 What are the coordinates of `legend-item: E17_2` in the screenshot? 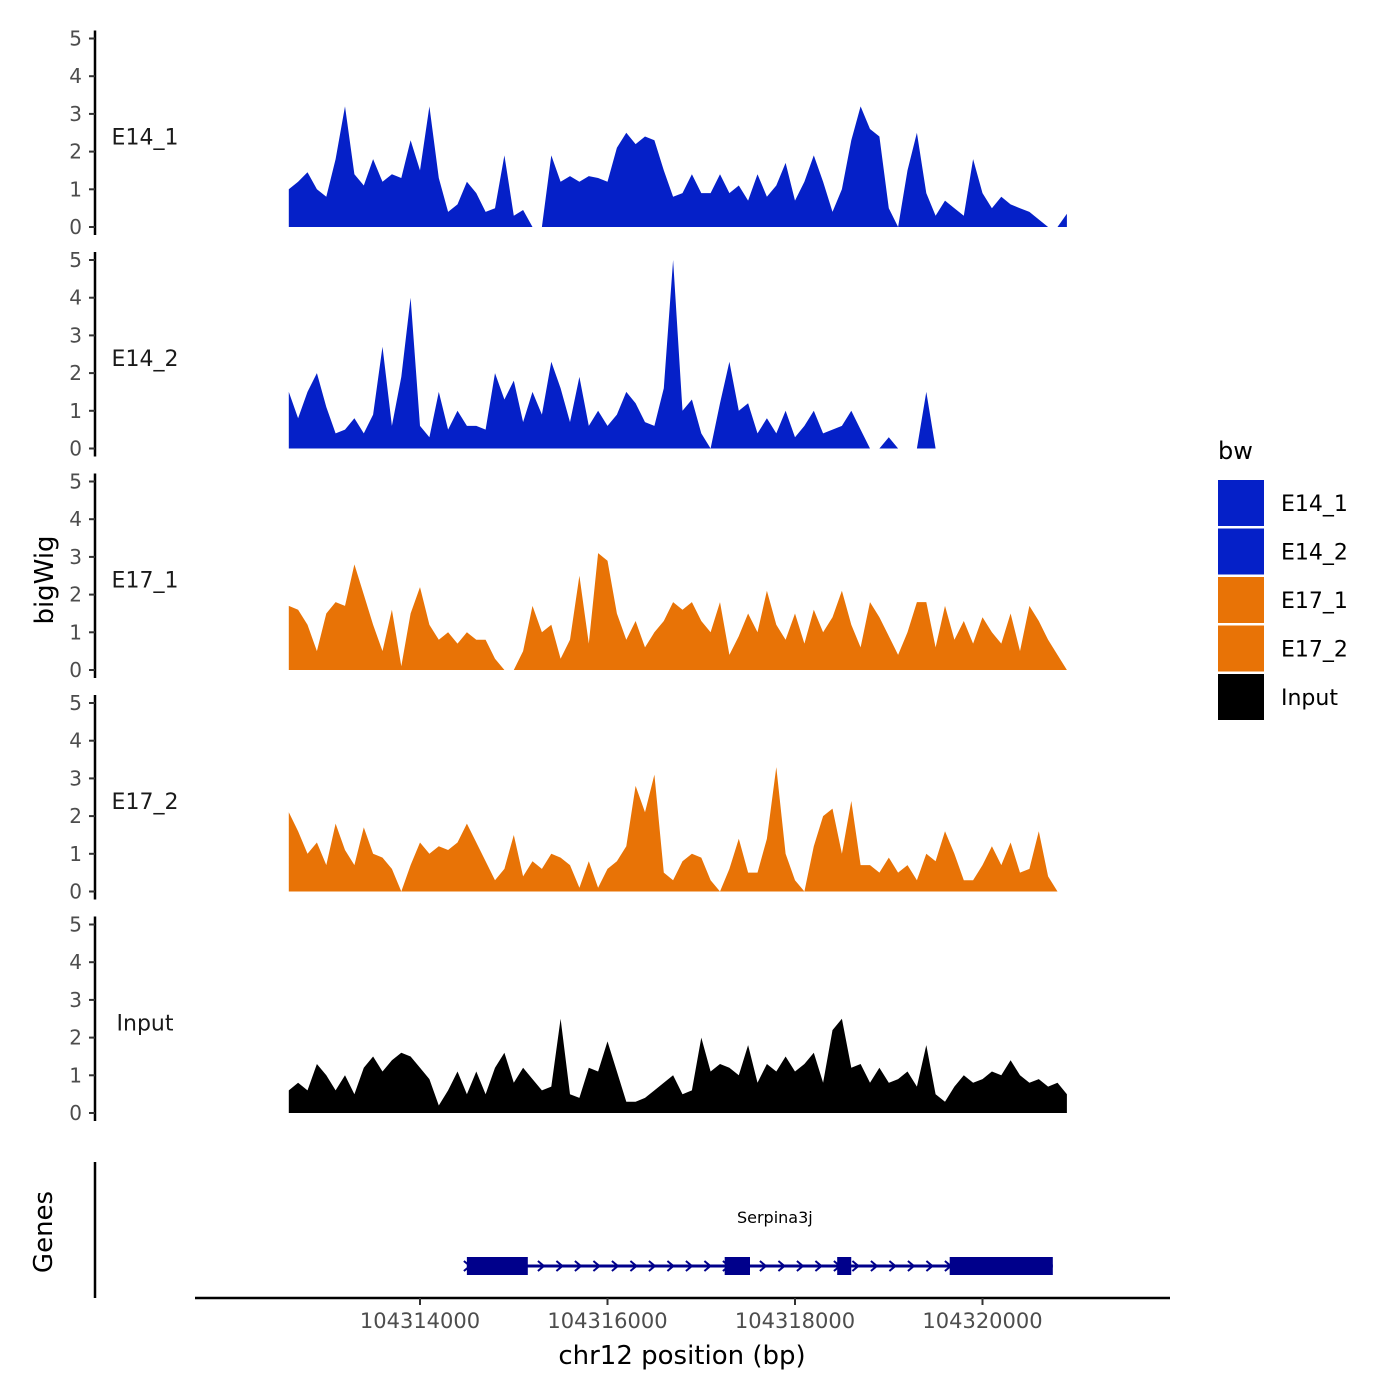 It's located at (1283, 648).